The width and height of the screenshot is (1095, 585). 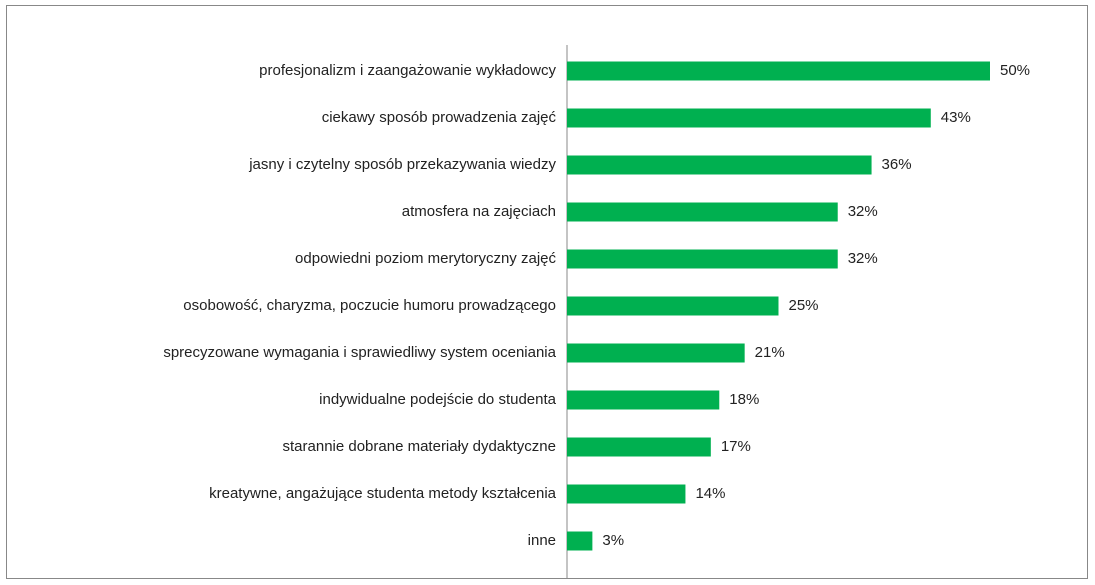 What do you see at coordinates (1015, 70) in the screenshot?
I see `value-label: 50%` at bounding box center [1015, 70].